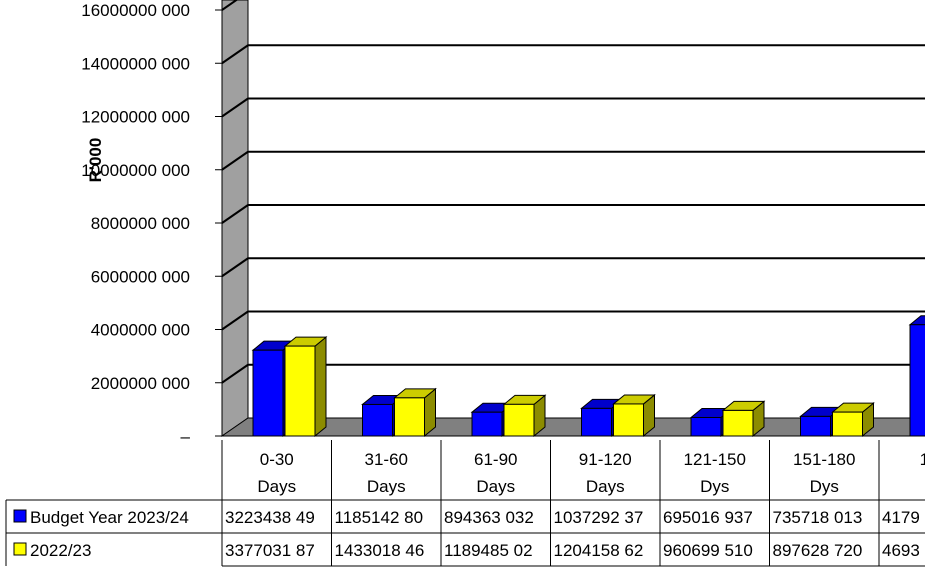 Image resolution: width=925 pixels, height=571 pixels. Describe the element at coordinates (495, 459) in the screenshot. I see `category-label: 61-90` at that location.